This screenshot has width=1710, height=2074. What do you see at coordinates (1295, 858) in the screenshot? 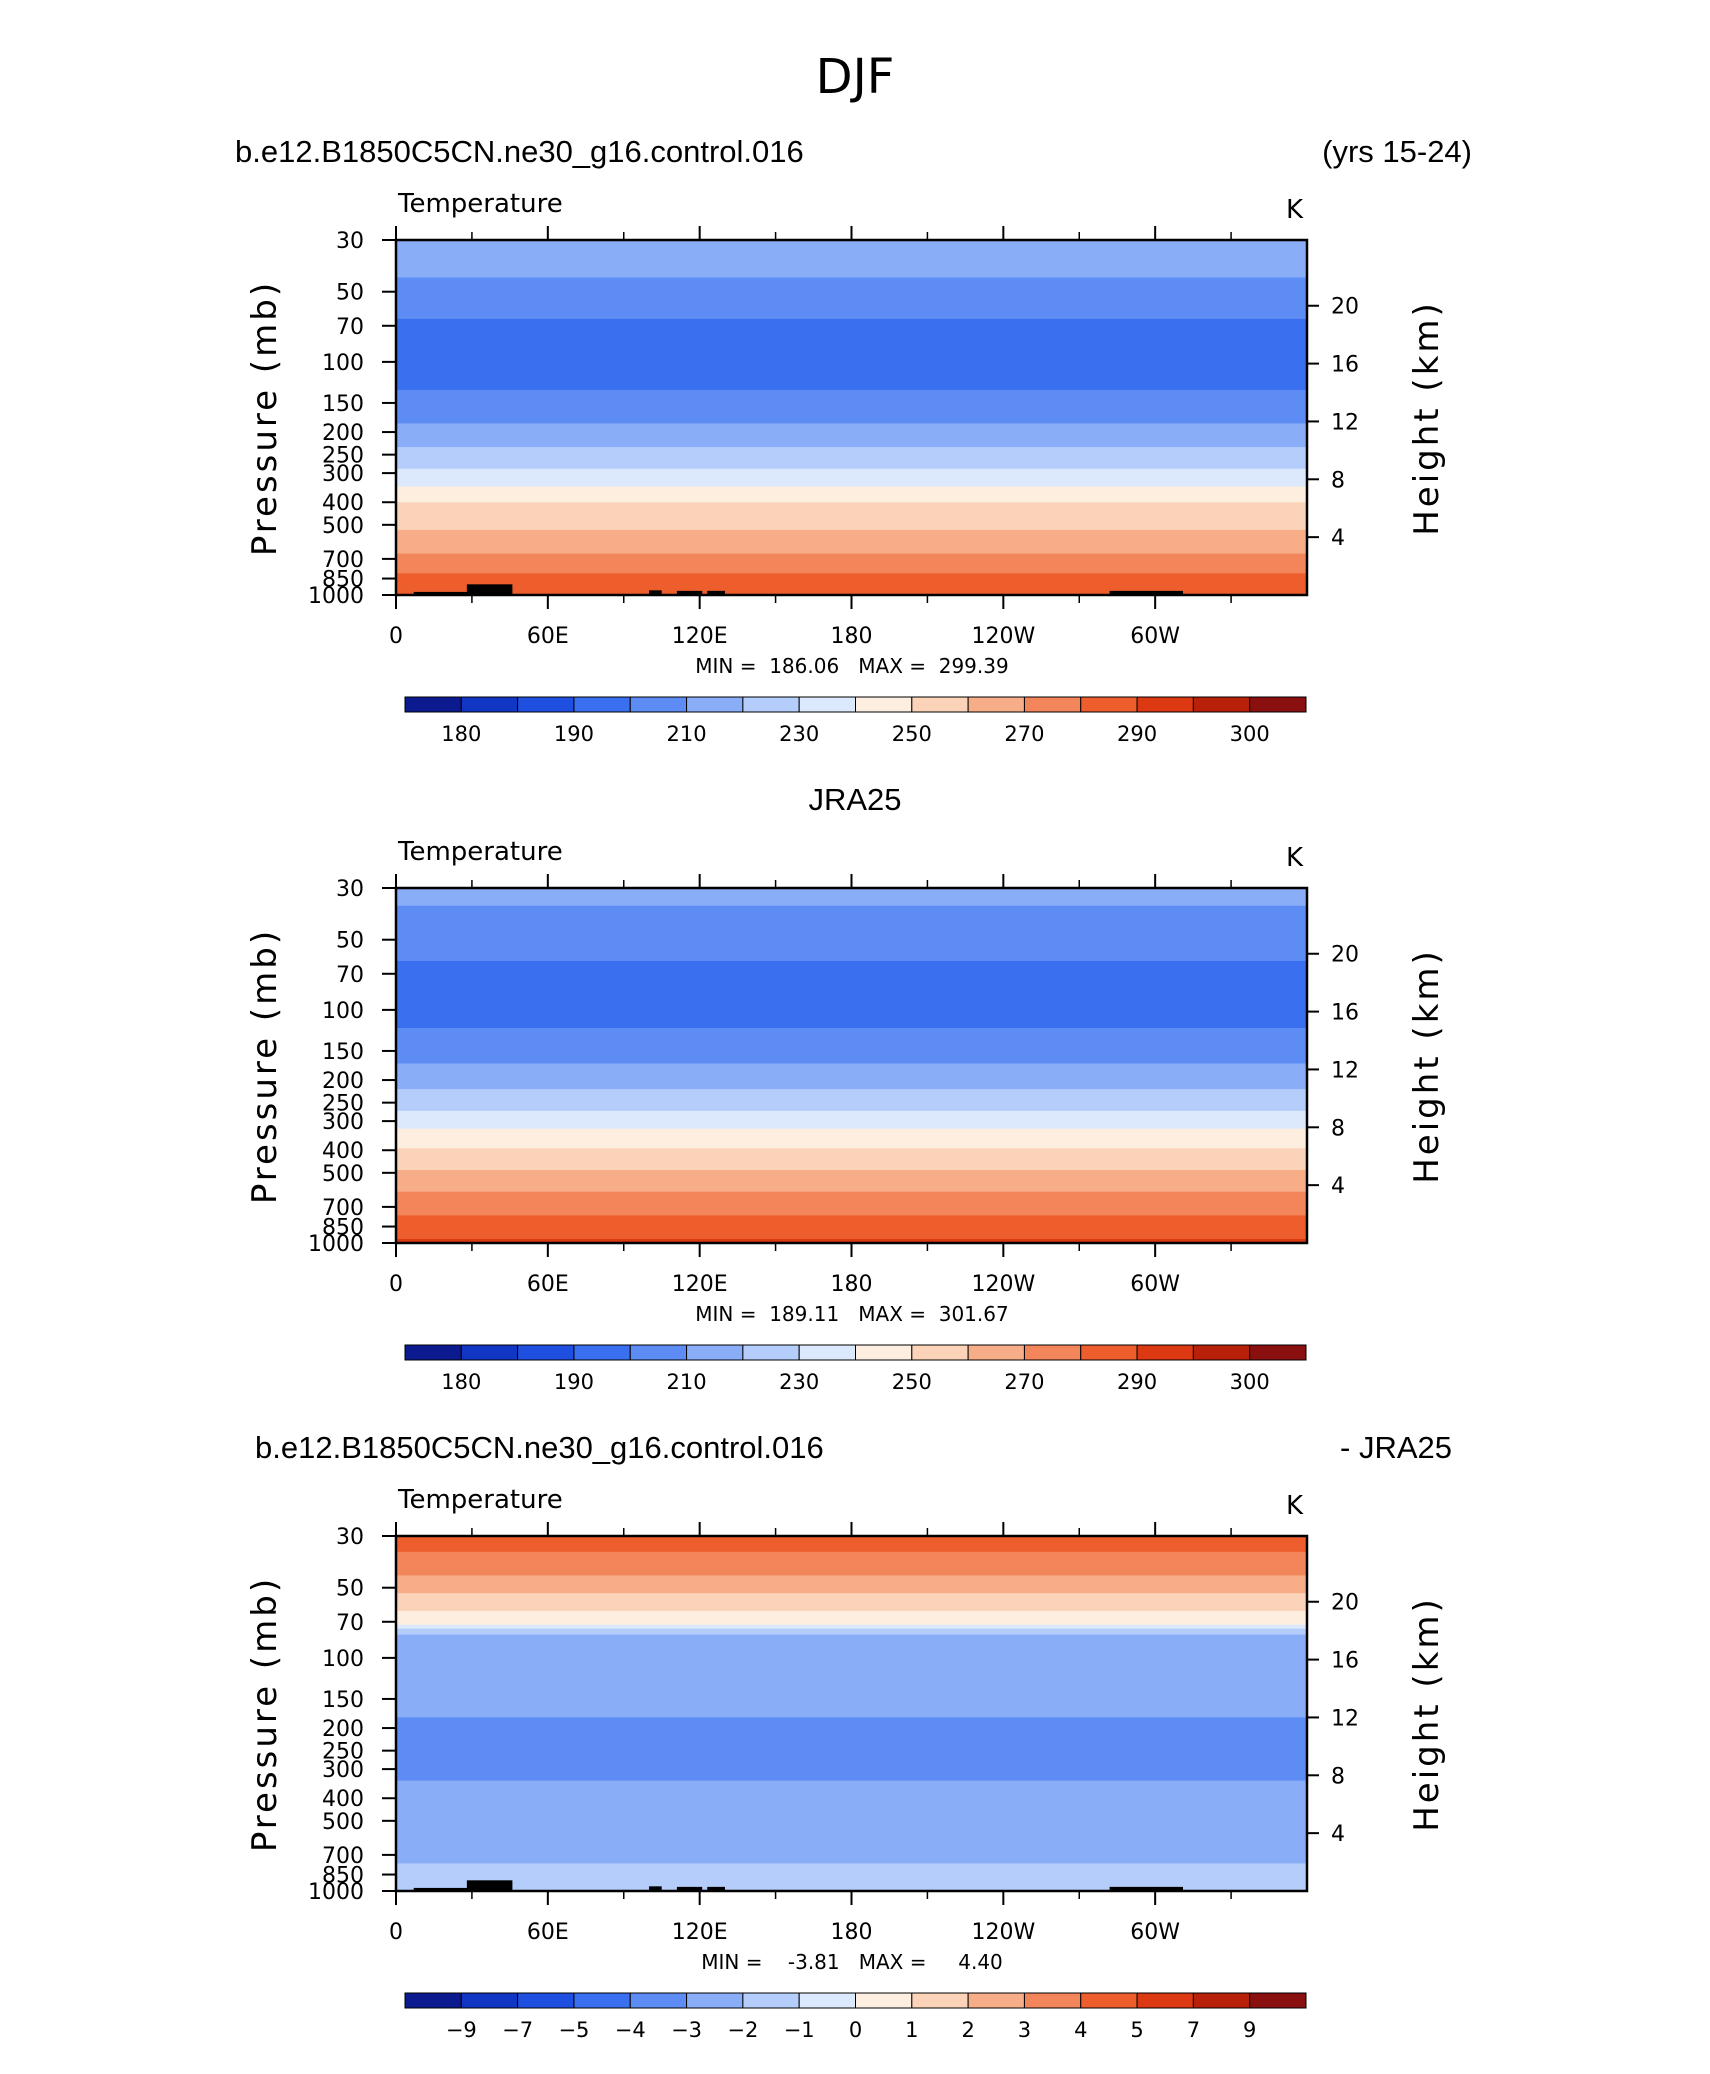
I see `units-label: K` at bounding box center [1295, 858].